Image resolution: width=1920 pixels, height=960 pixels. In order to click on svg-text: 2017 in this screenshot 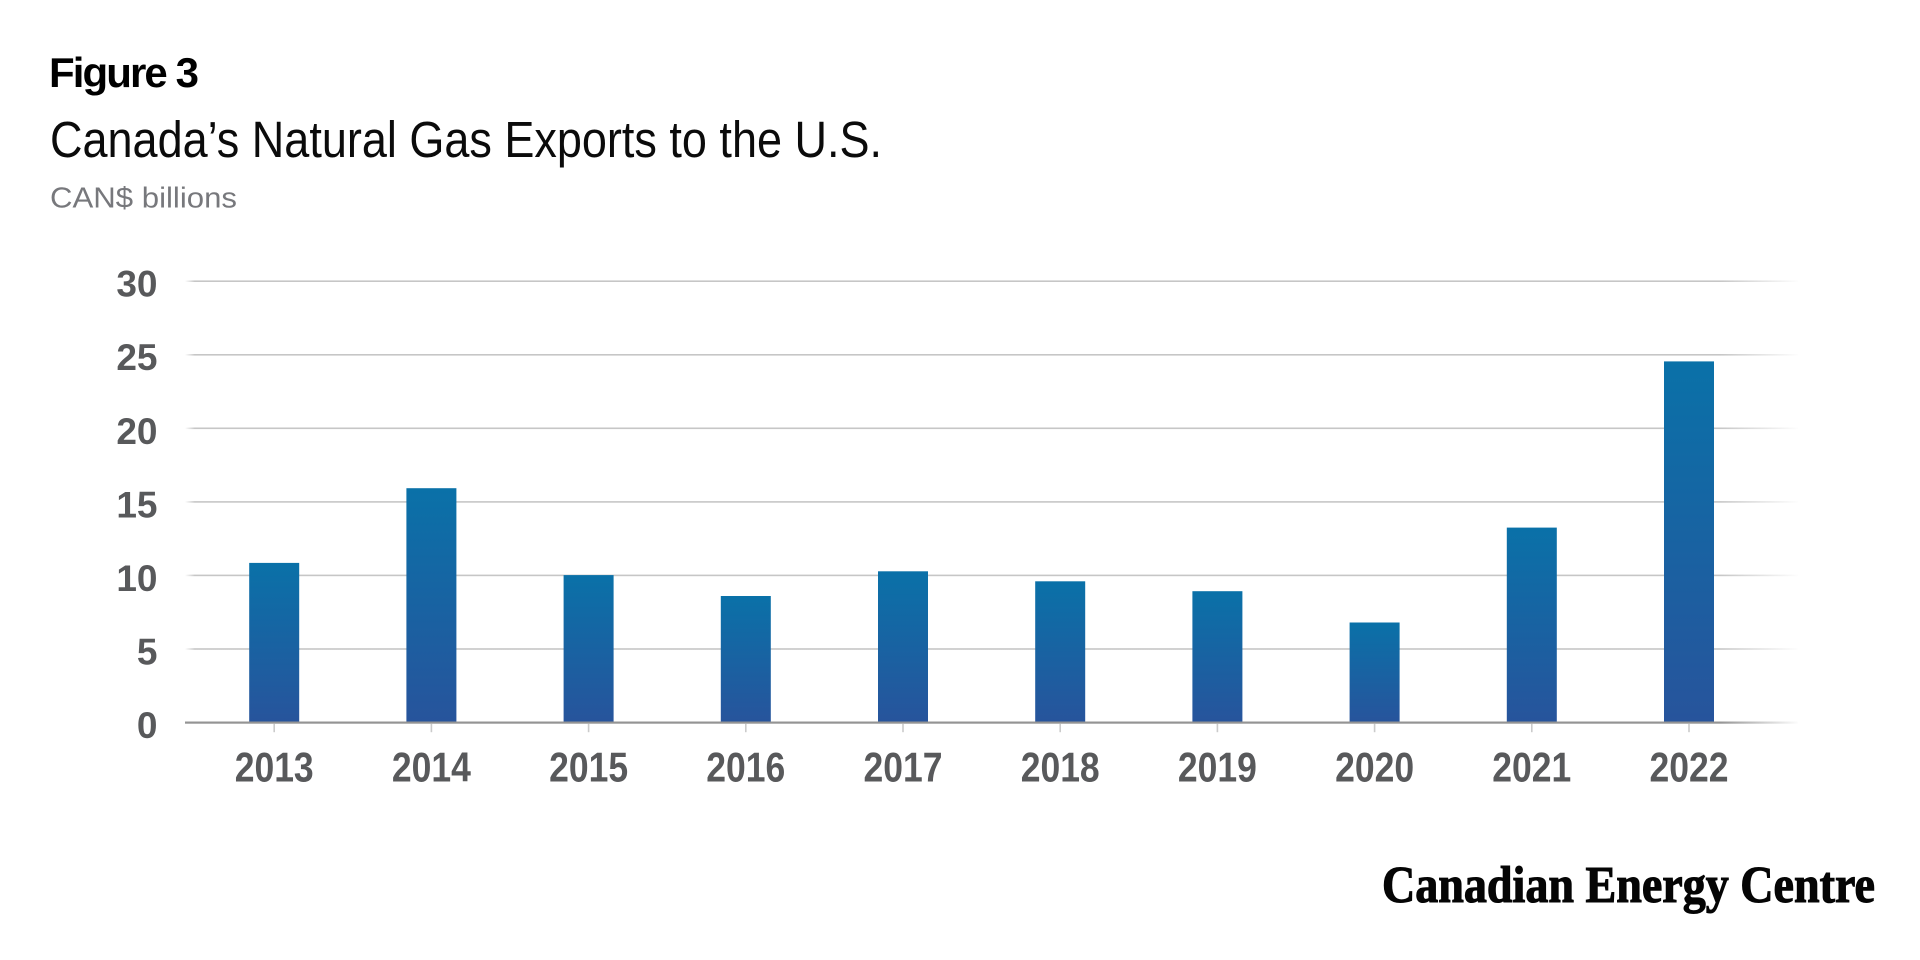, I will do `click(903, 767)`.